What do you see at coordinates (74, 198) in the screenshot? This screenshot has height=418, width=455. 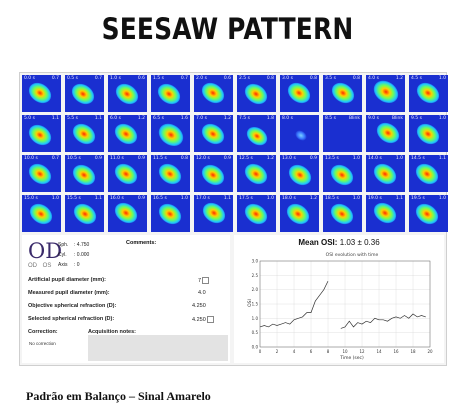 I see `tile-time: 15.5 s` at bounding box center [74, 198].